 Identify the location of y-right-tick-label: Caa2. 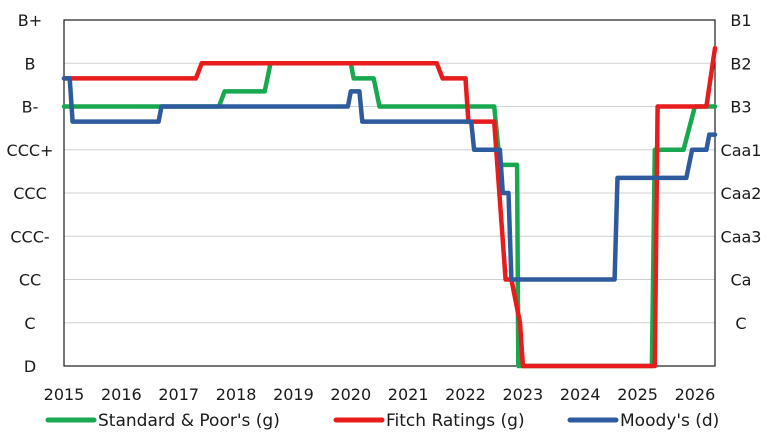
(741, 193).